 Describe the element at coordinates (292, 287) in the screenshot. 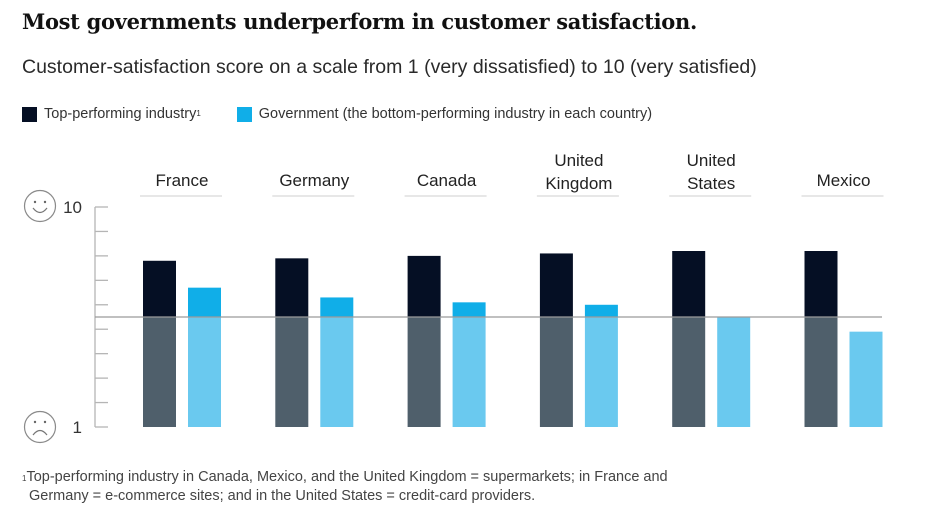

I see `bar-top-performing-germany-above` at that location.